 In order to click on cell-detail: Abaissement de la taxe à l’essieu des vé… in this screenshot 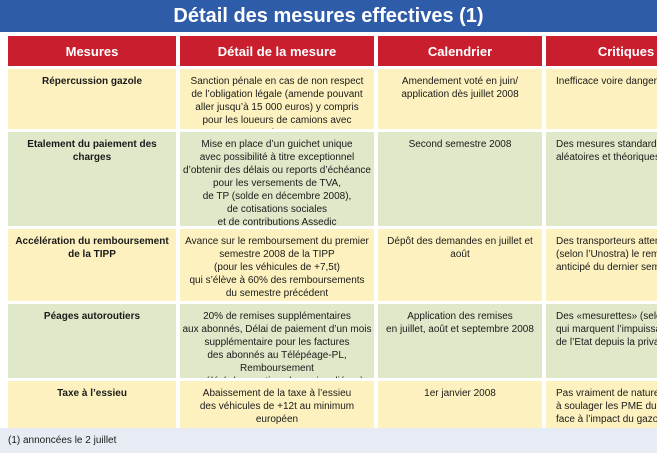, I will do `click(277, 405)`.